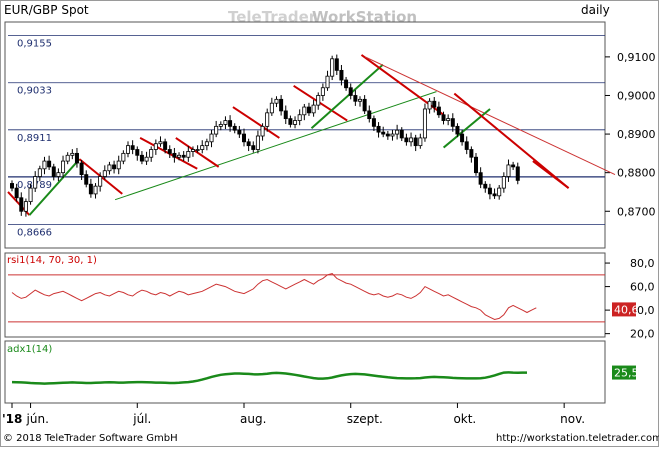  What do you see at coordinates (642, 263) in the screenshot?
I see `rsi-ytick-label-0: 80,0` at bounding box center [642, 263].